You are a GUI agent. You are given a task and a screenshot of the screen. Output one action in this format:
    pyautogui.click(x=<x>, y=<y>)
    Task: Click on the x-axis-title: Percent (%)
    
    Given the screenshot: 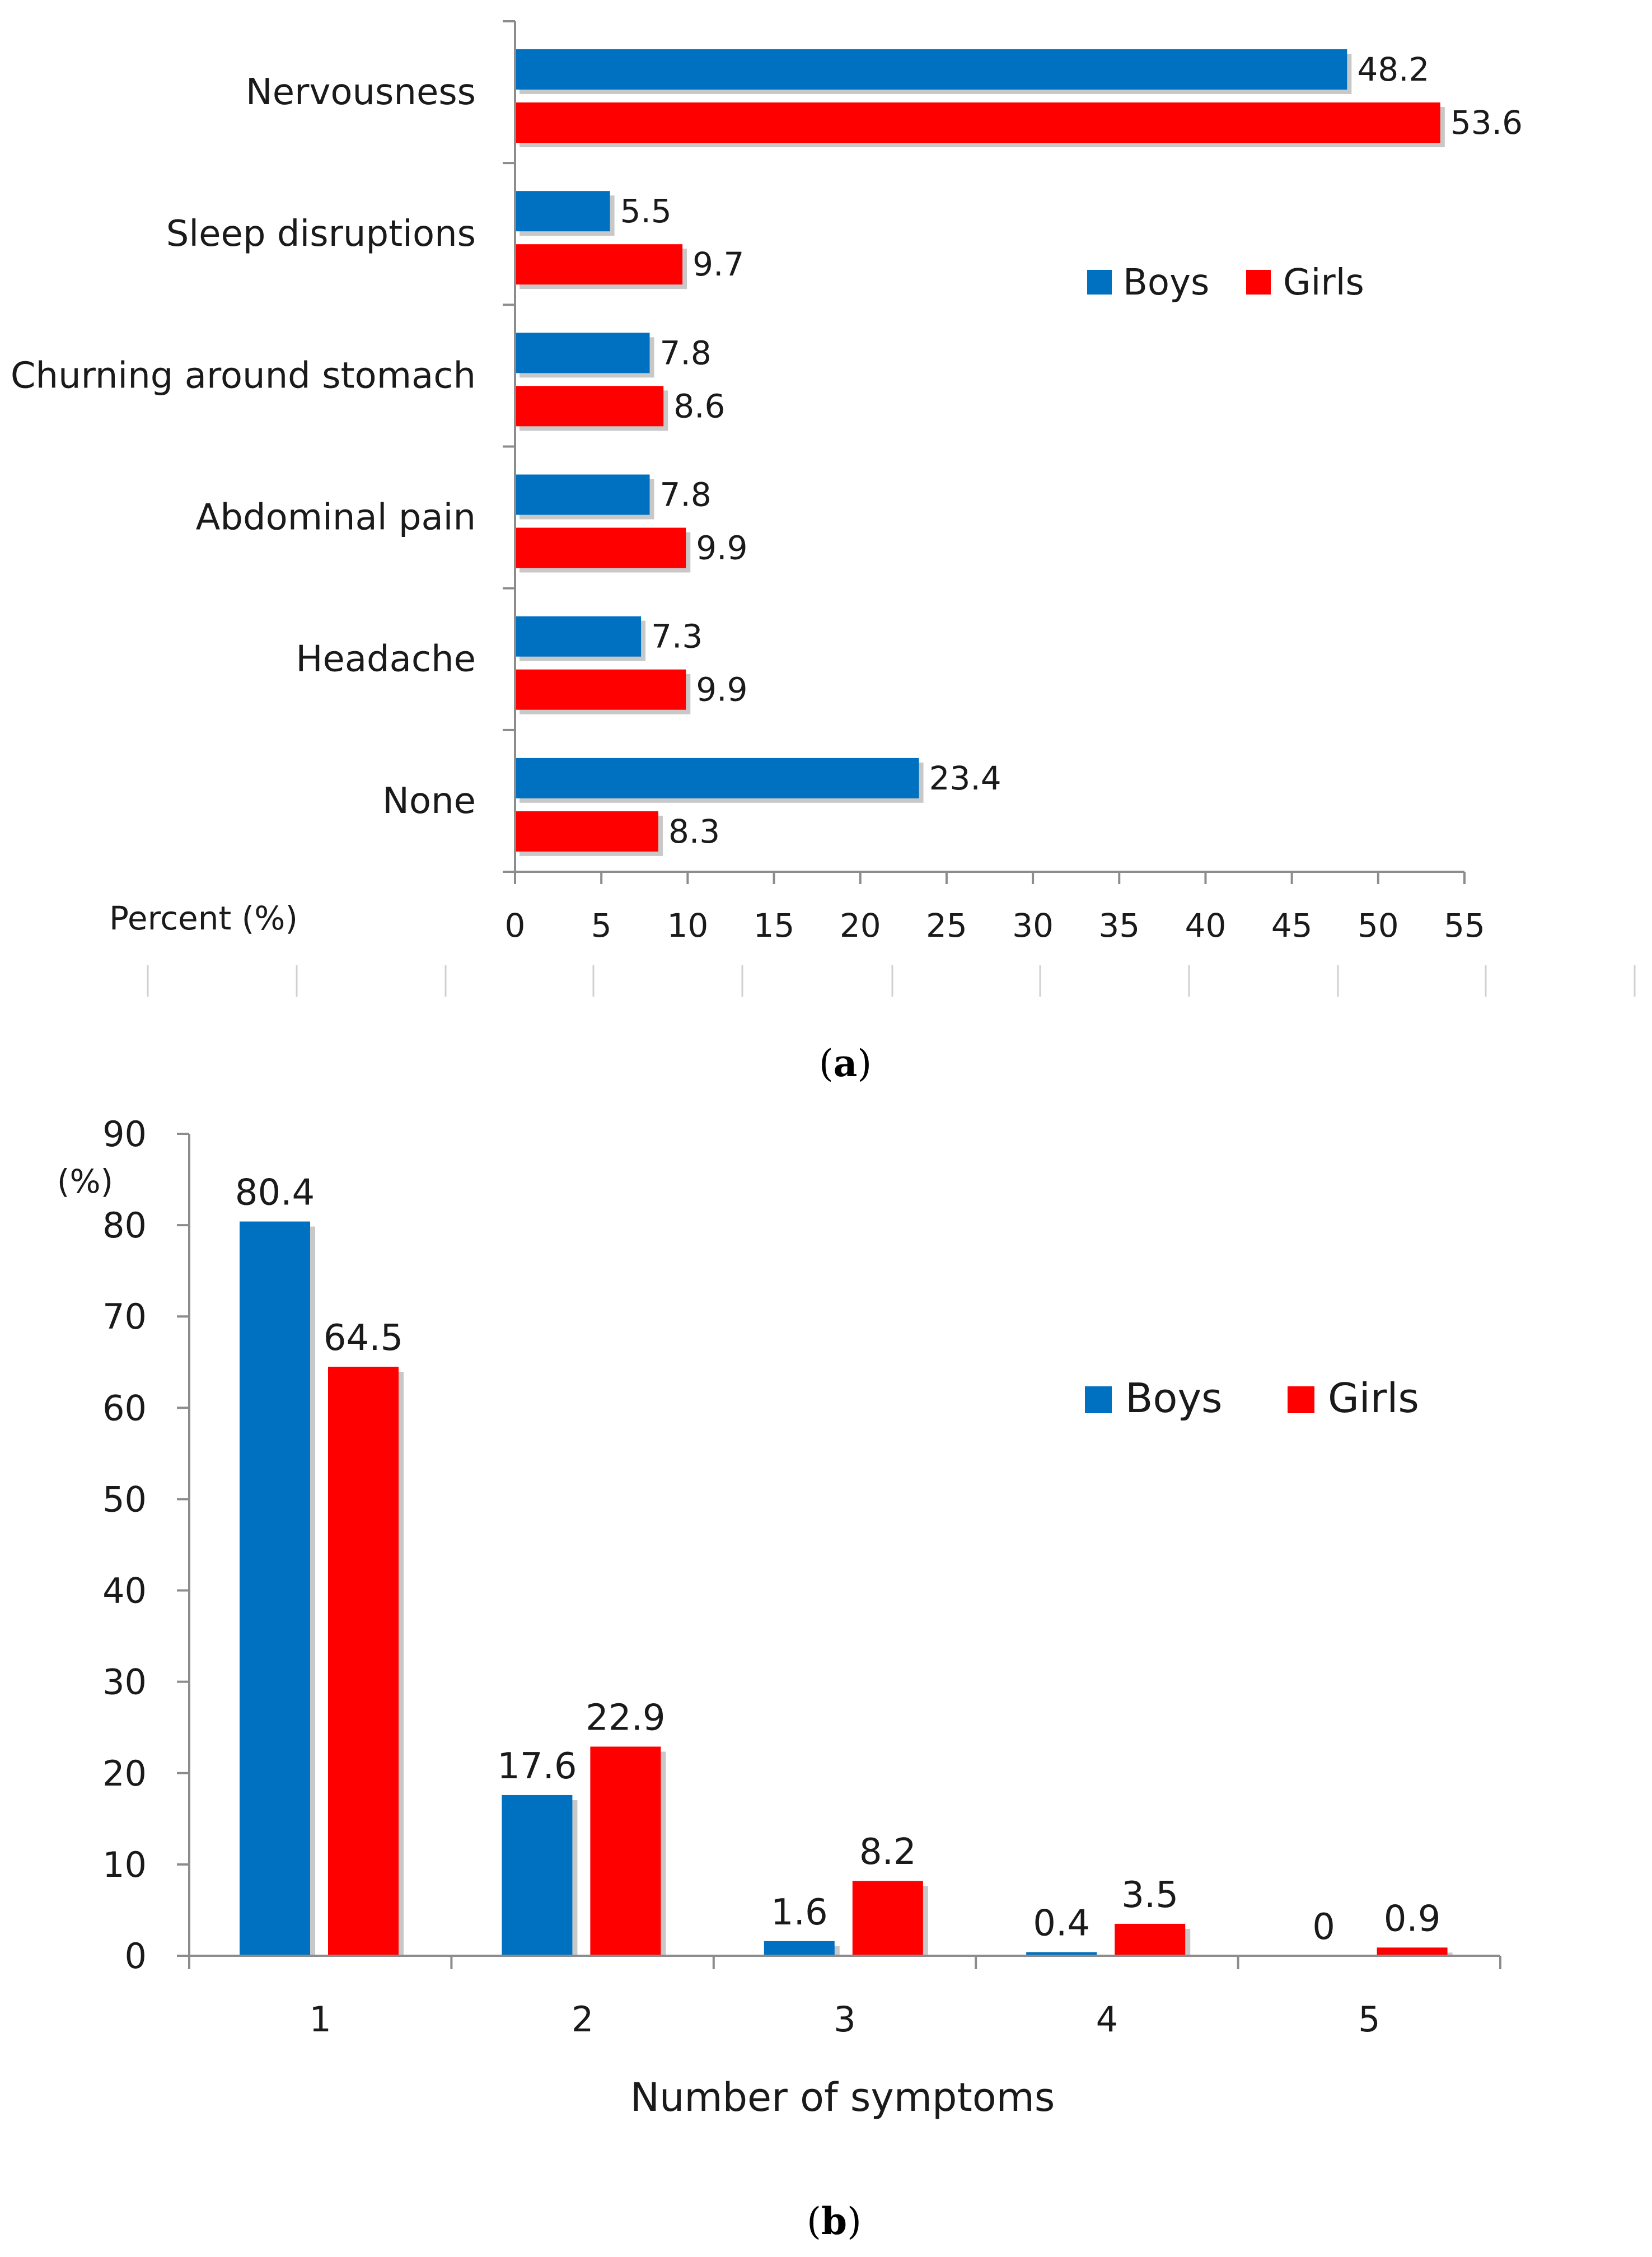 What is the action you would take?
    pyautogui.click(x=203, y=918)
    